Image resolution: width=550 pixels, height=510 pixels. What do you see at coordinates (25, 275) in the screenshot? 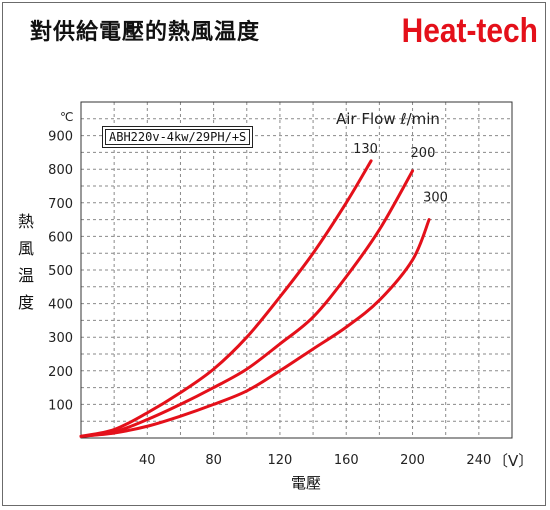
I see `y-axis-label-char: 温` at bounding box center [25, 275].